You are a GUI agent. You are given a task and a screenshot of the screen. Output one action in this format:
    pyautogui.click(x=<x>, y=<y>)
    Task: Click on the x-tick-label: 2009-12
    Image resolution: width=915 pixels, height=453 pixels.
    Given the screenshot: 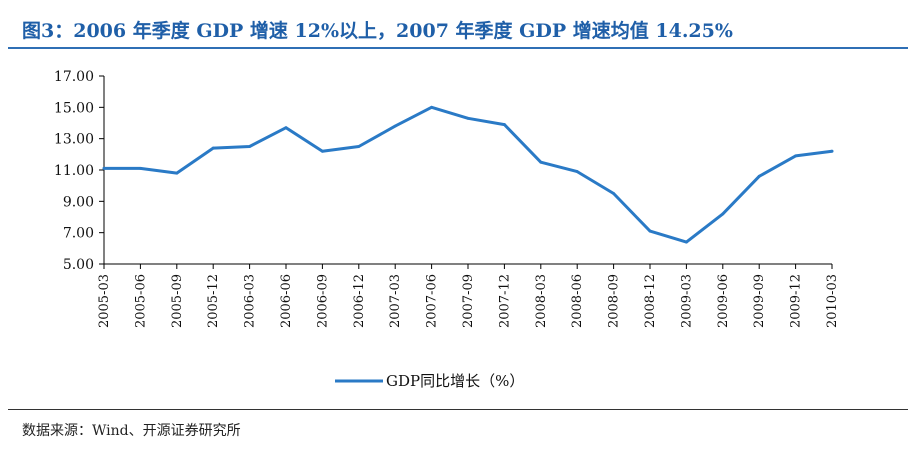 What is the action you would take?
    pyautogui.click(x=796, y=301)
    